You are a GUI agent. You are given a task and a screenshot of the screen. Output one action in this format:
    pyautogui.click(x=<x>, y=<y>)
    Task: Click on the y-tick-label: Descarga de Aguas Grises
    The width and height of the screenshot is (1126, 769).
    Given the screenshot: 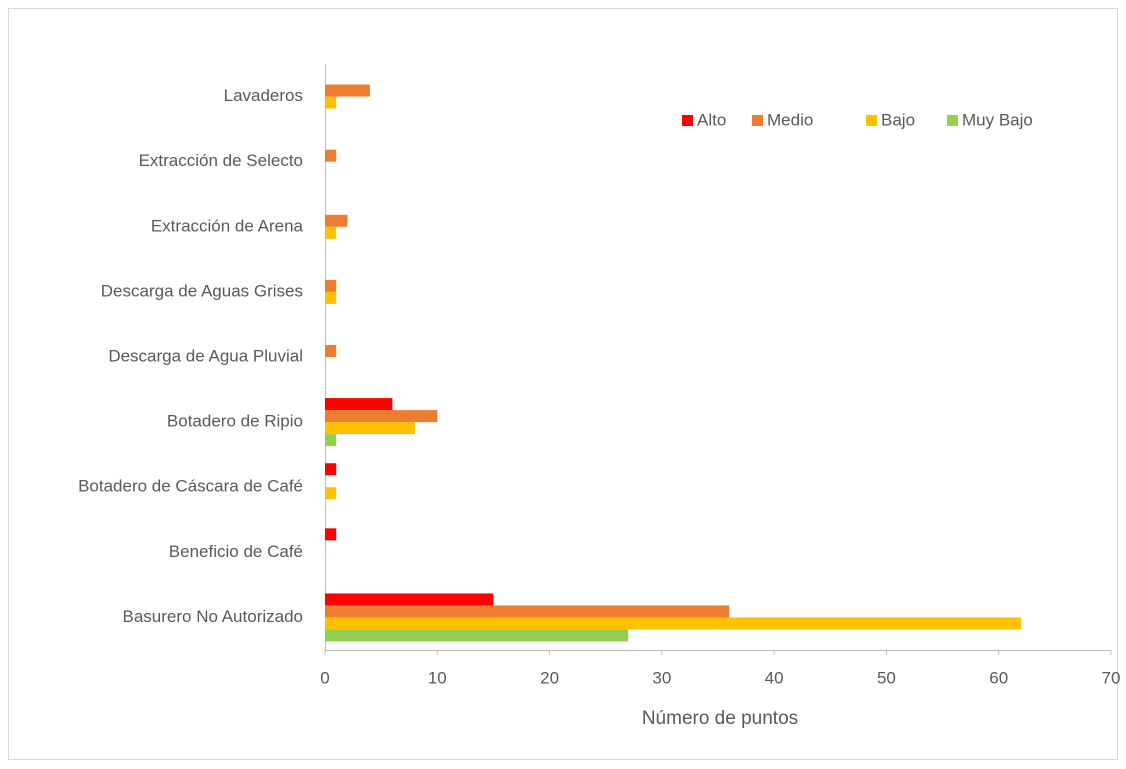 What is the action you would take?
    pyautogui.click(x=202, y=290)
    